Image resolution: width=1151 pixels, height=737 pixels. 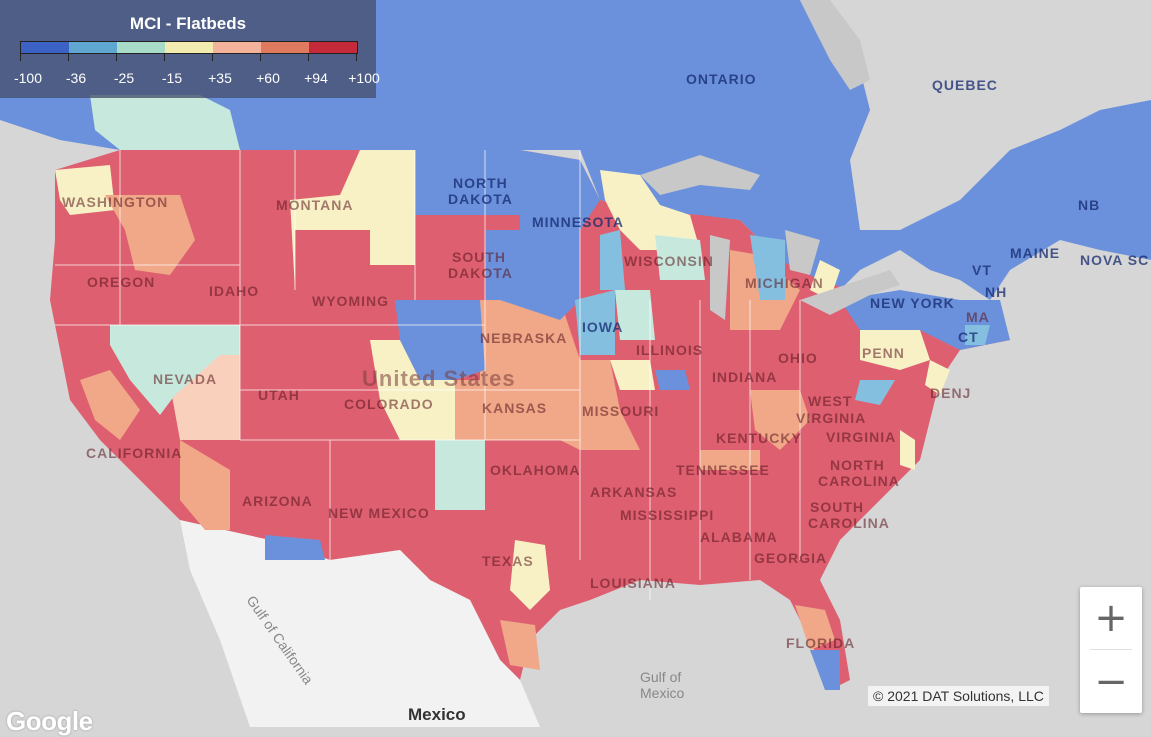 What do you see at coordinates (172, 78) in the screenshot?
I see `legend-tick-label: -15` at bounding box center [172, 78].